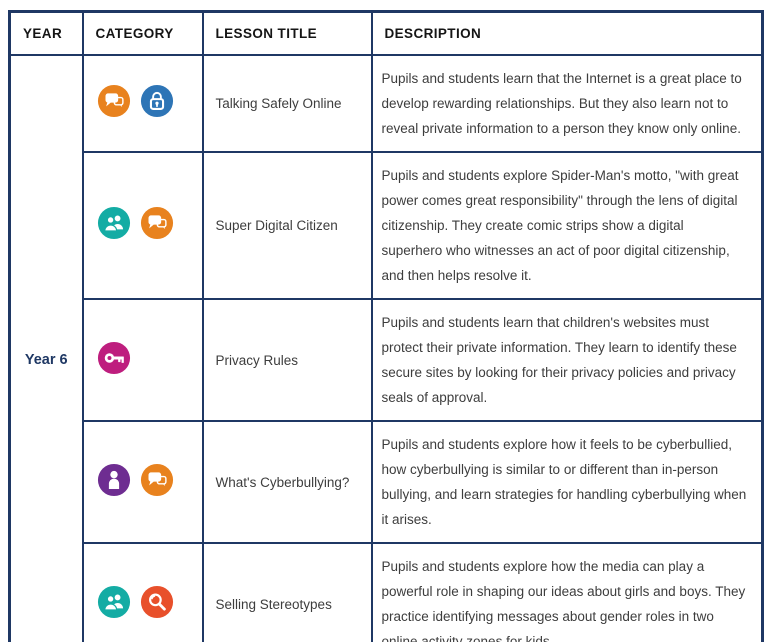 Image resolution: width=769 pixels, height=642 pixels. What do you see at coordinates (114, 480) in the screenshot?
I see `person-icon` at bounding box center [114, 480].